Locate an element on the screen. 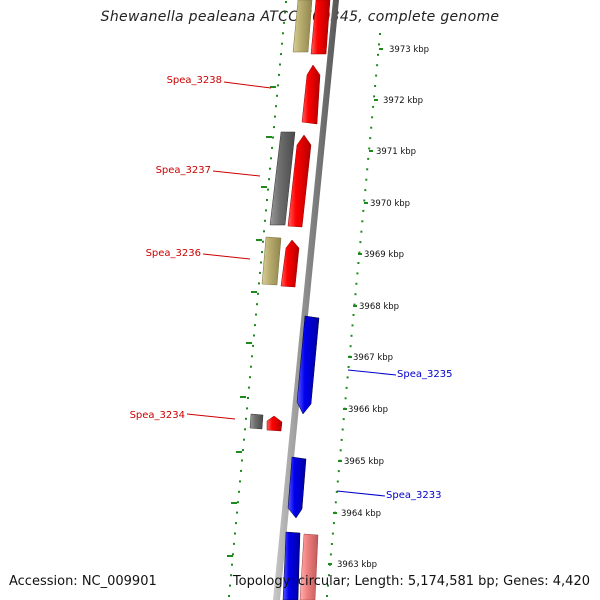 This screenshot has width=600, height=600. kbp-tick: 3963 kbp is located at coordinates (352, 565).